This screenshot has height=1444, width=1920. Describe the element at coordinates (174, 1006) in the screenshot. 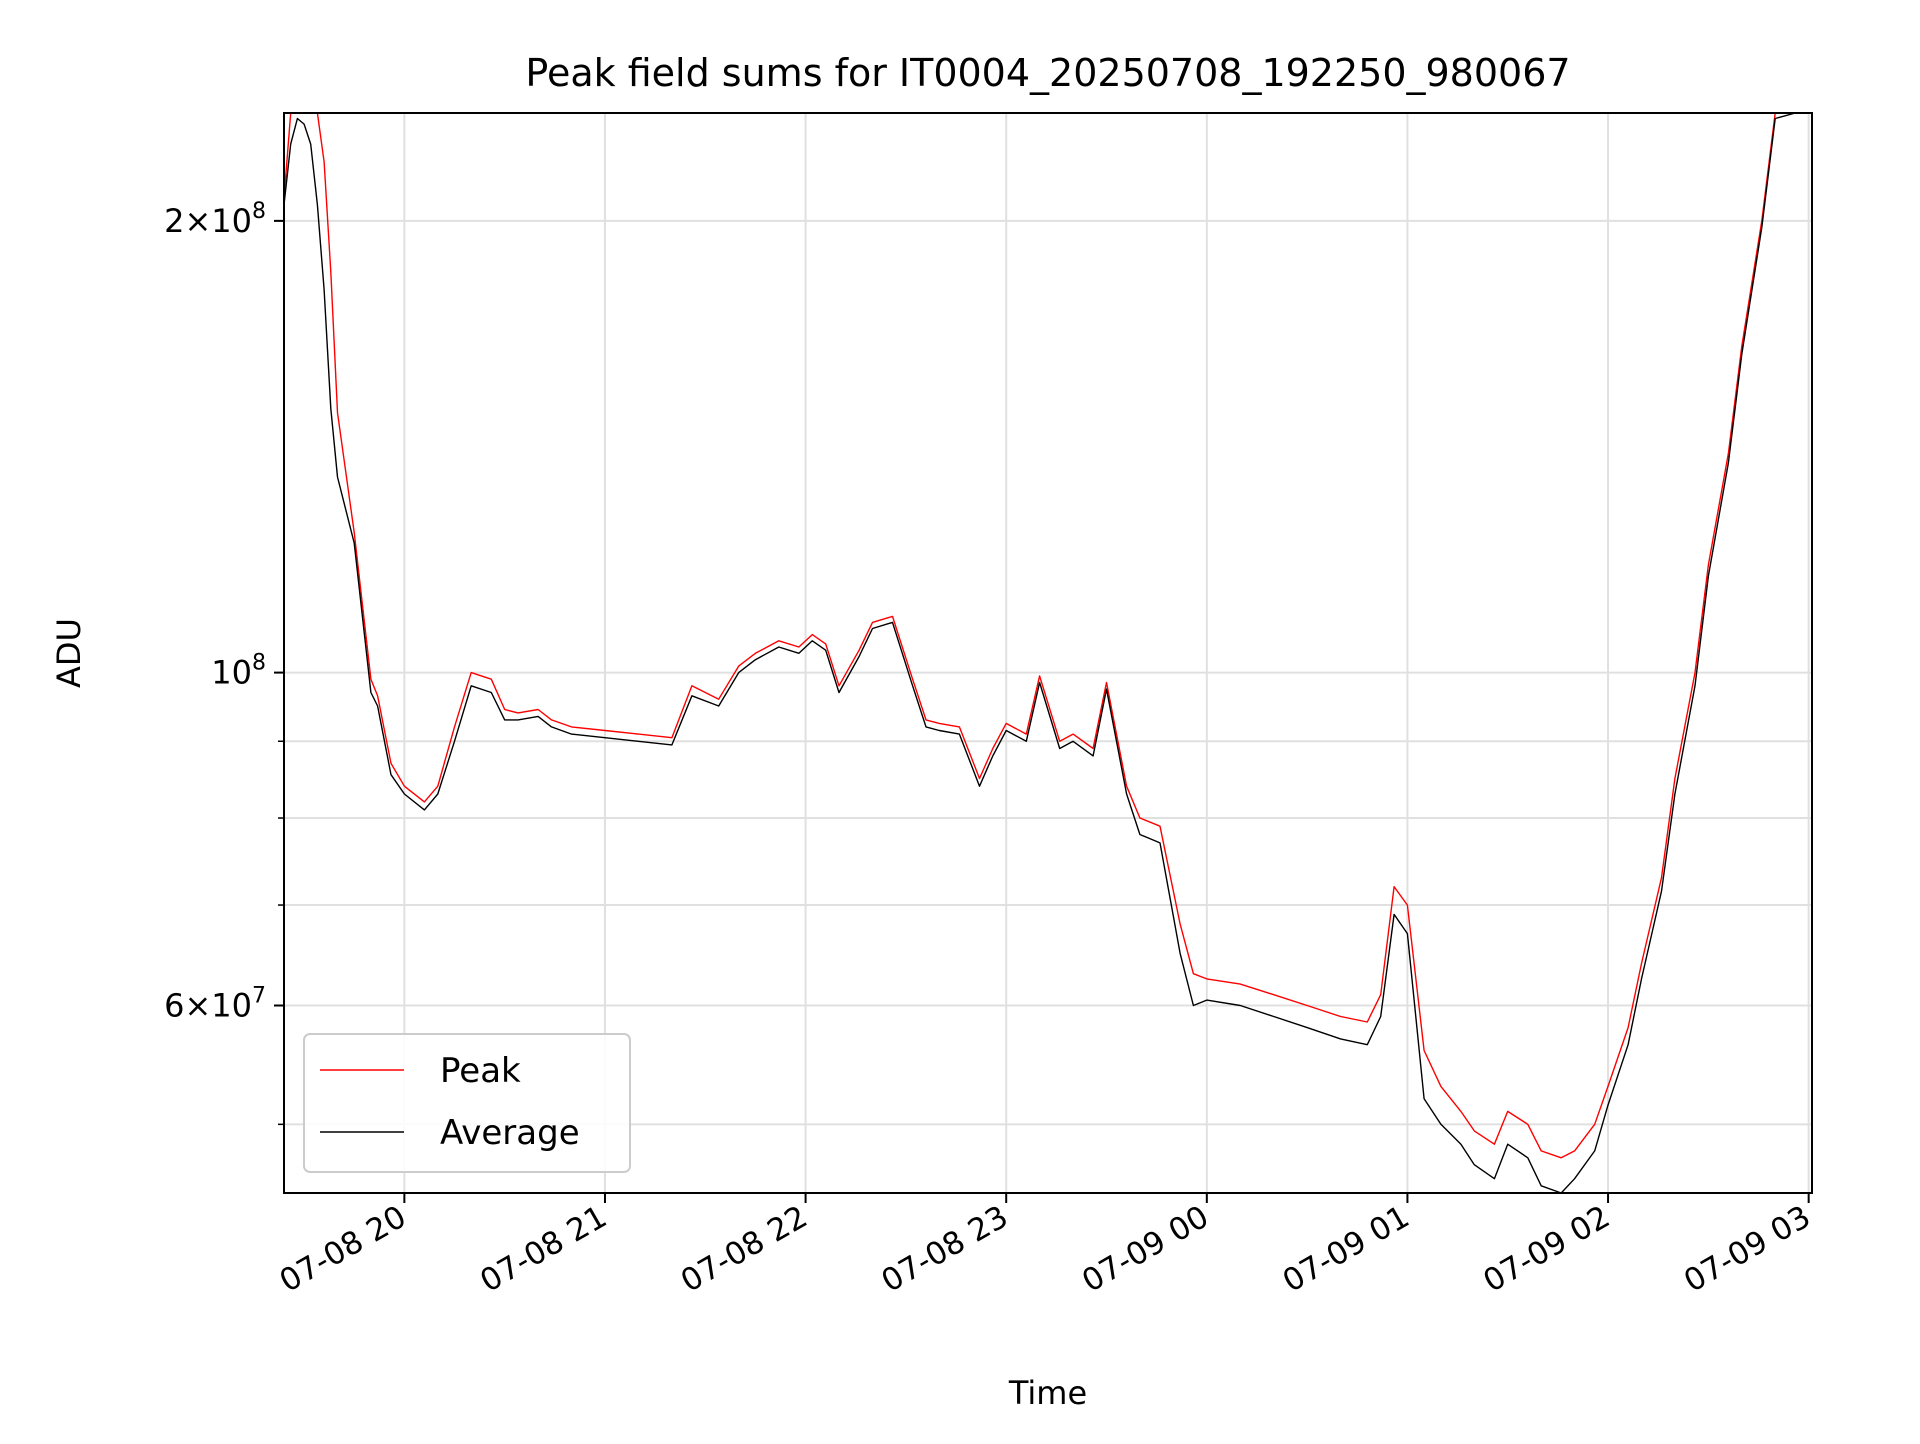

I see `y-tick-mantissa: 6` at that location.